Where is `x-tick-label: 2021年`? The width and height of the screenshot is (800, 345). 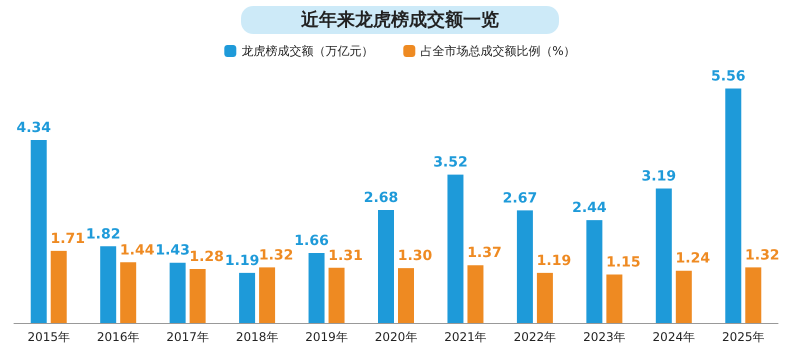
x-tick-label: 2021年 is located at coordinates (465, 337).